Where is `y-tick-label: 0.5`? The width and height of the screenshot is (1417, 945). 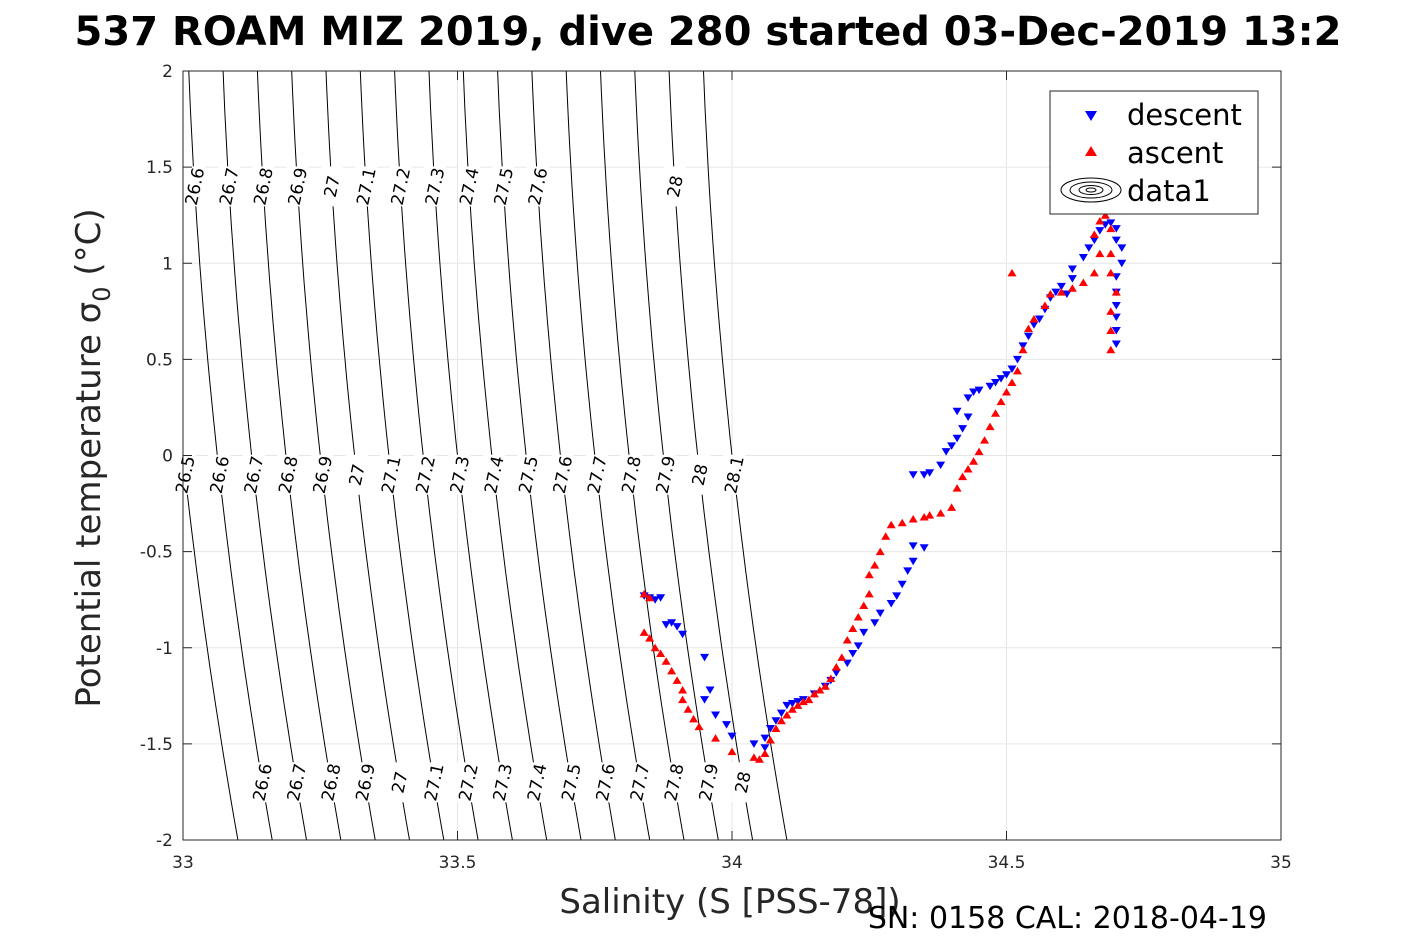 y-tick-label: 0.5 is located at coordinates (159, 360).